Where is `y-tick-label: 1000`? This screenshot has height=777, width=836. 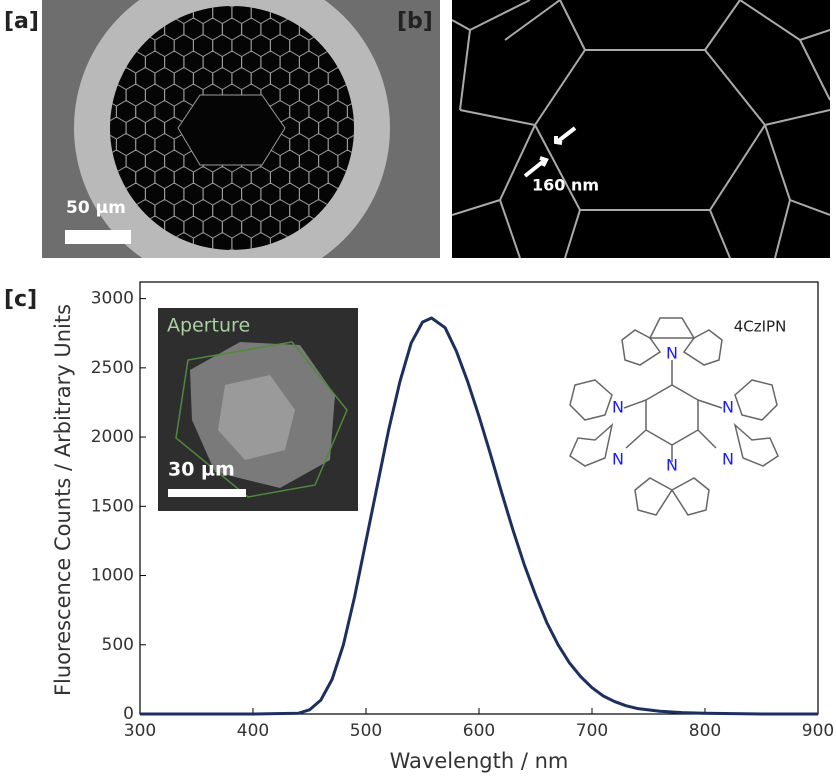 y-tick-label: 1000 is located at coordinates (112, 576).